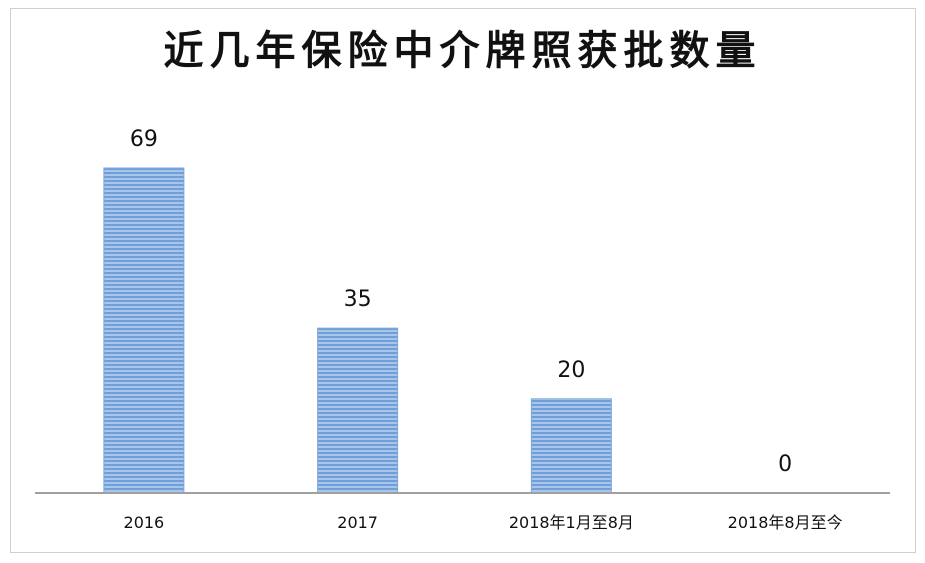 The height and width of the screenshot is (563, 925). Describe the element at coordinates (144, 522) in the screenshot. I see `x-tick-label-0: 2016` at that location.